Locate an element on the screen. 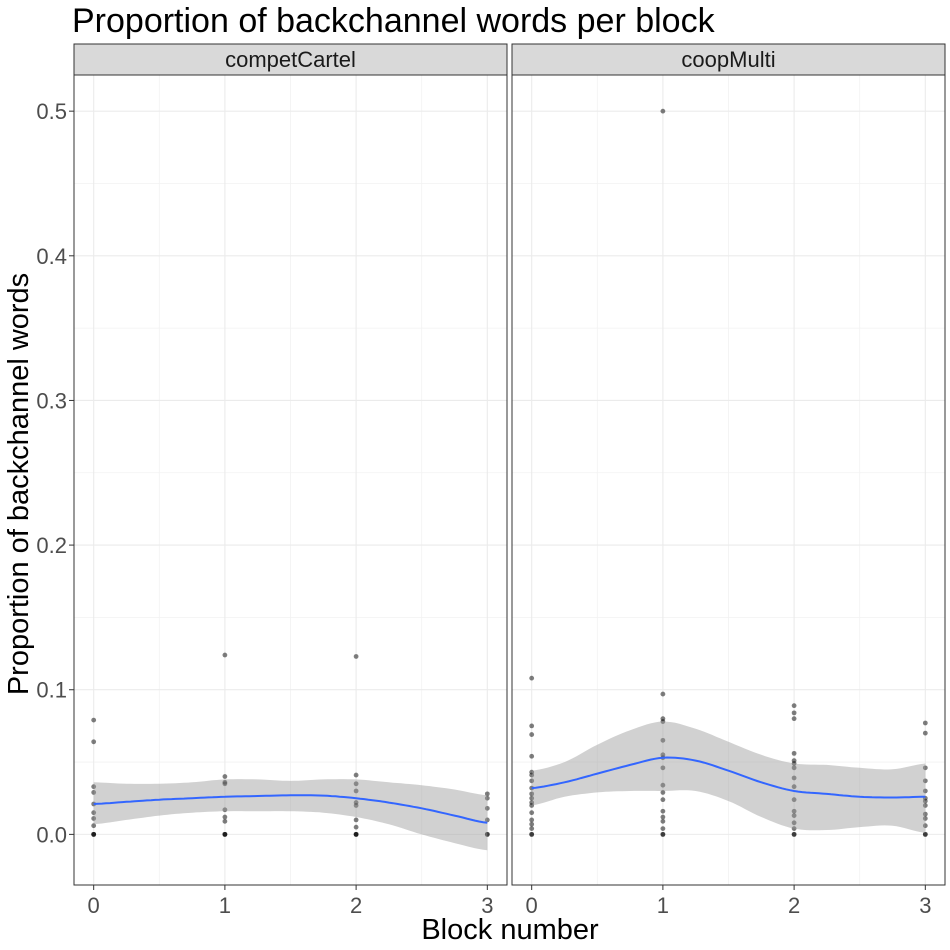  x-tick-label: 1 is located at coordinates (663, 905).